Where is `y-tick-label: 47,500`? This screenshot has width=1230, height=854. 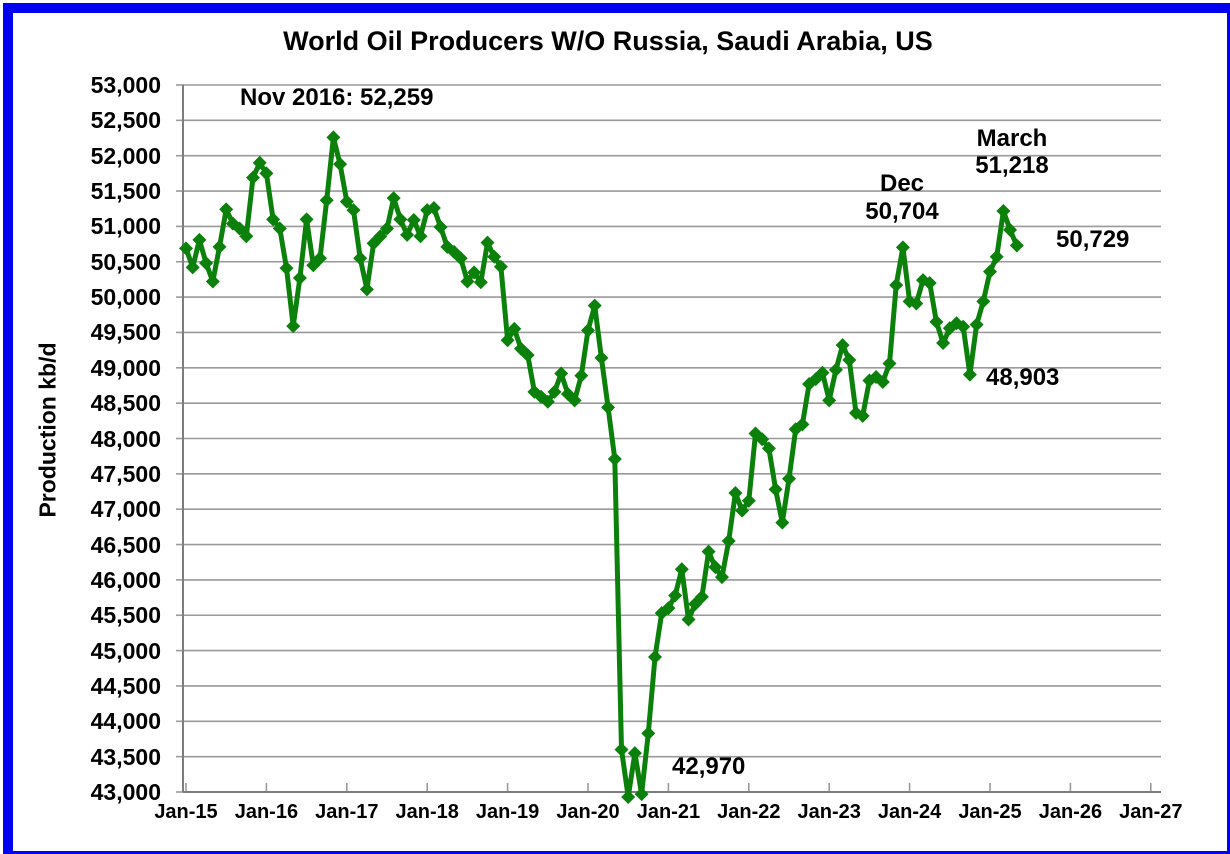
y-tick-label: 47,500 is located at coordinates (125, 473).